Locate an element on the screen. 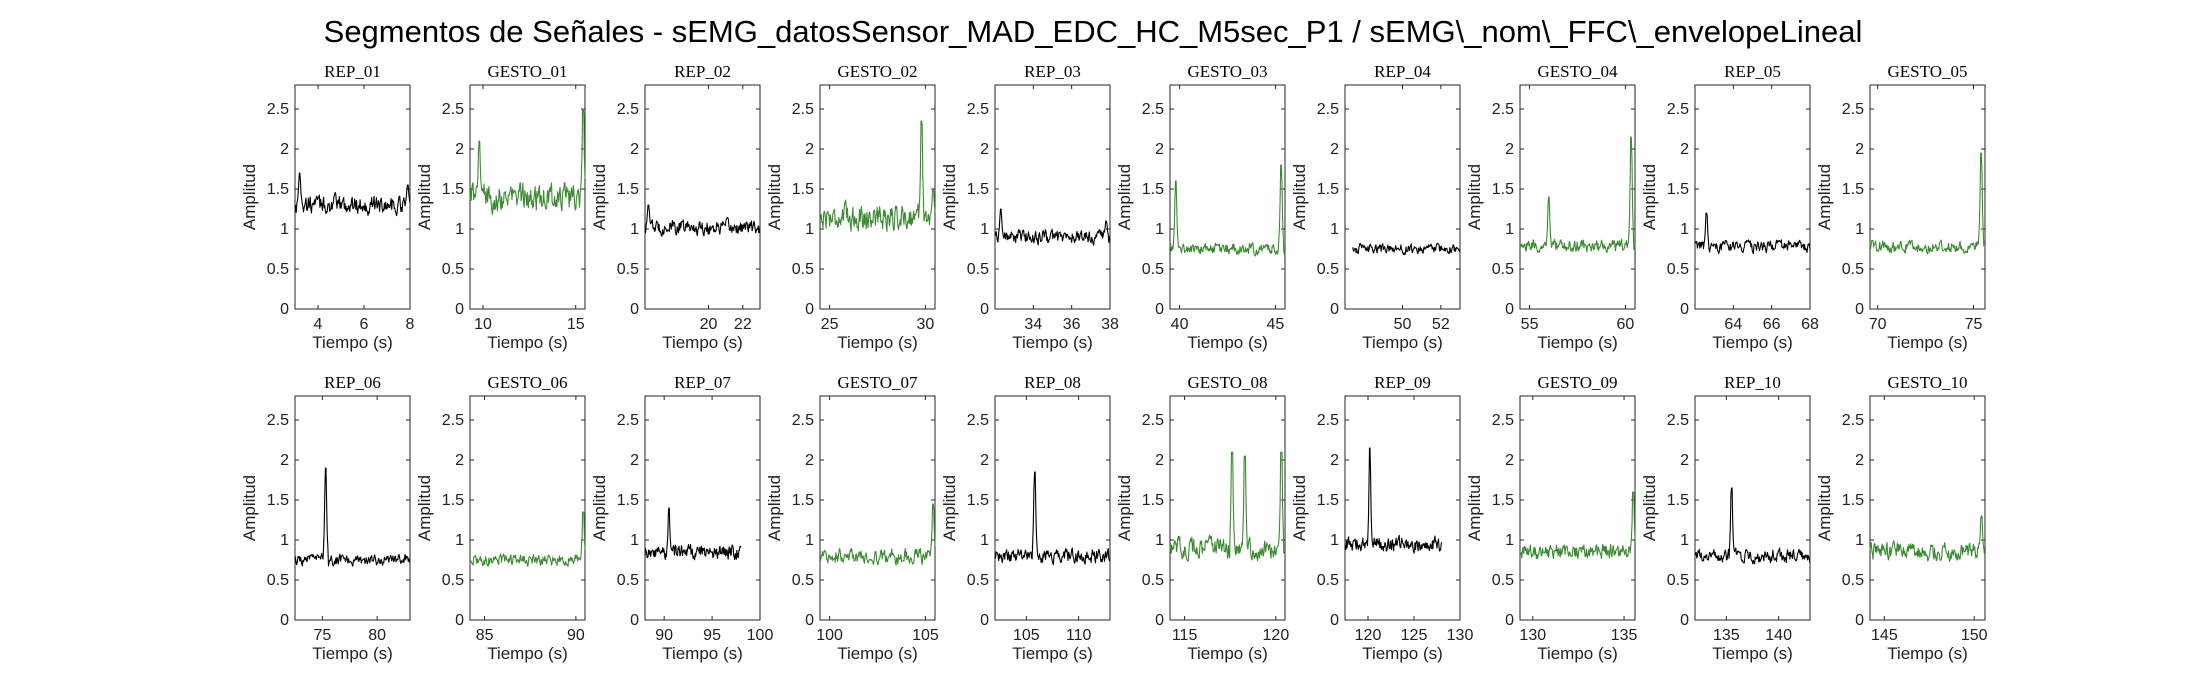  subplot-title: REP_08 is located at coordinates (1052, 382).